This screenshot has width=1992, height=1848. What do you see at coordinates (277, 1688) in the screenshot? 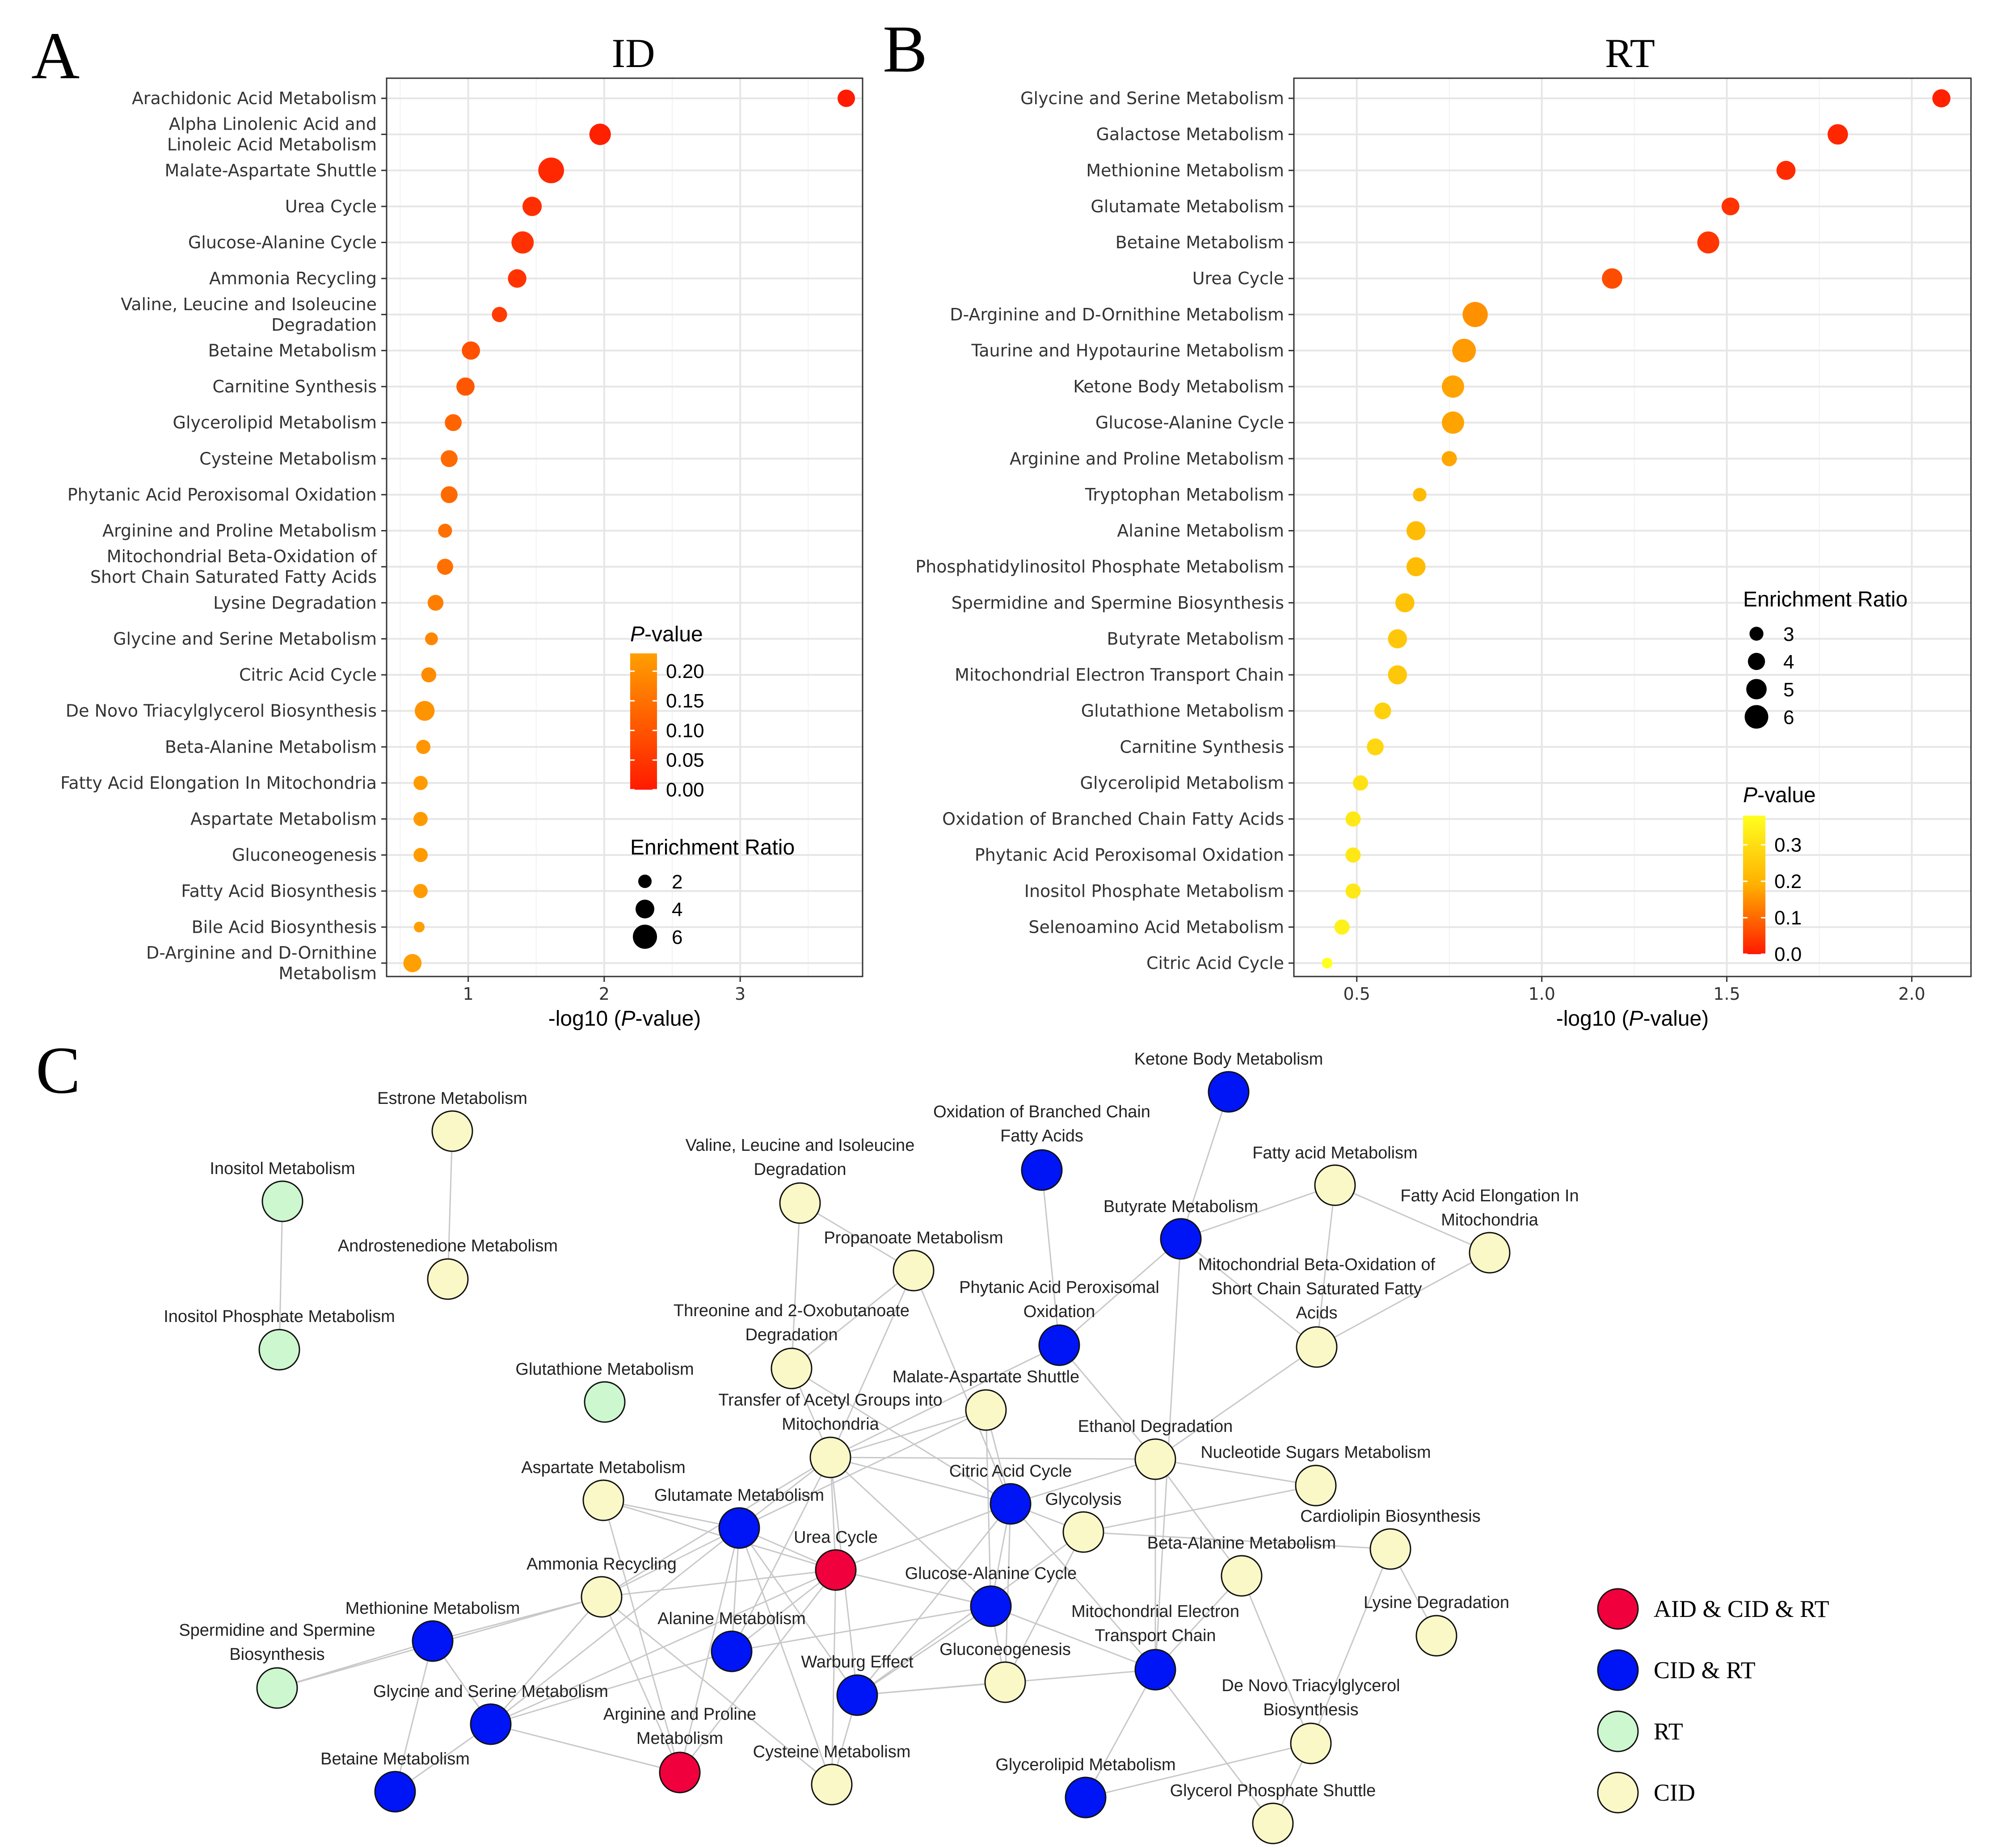
I see `network-node-spermidine` at bounding box center [277, 1688].